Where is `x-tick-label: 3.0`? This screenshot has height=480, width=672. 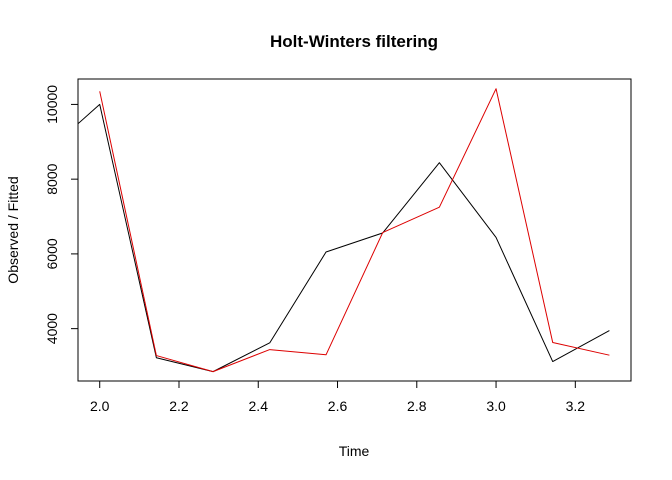
x-tick-label: 3.0 is located at coordinates (496, 406).